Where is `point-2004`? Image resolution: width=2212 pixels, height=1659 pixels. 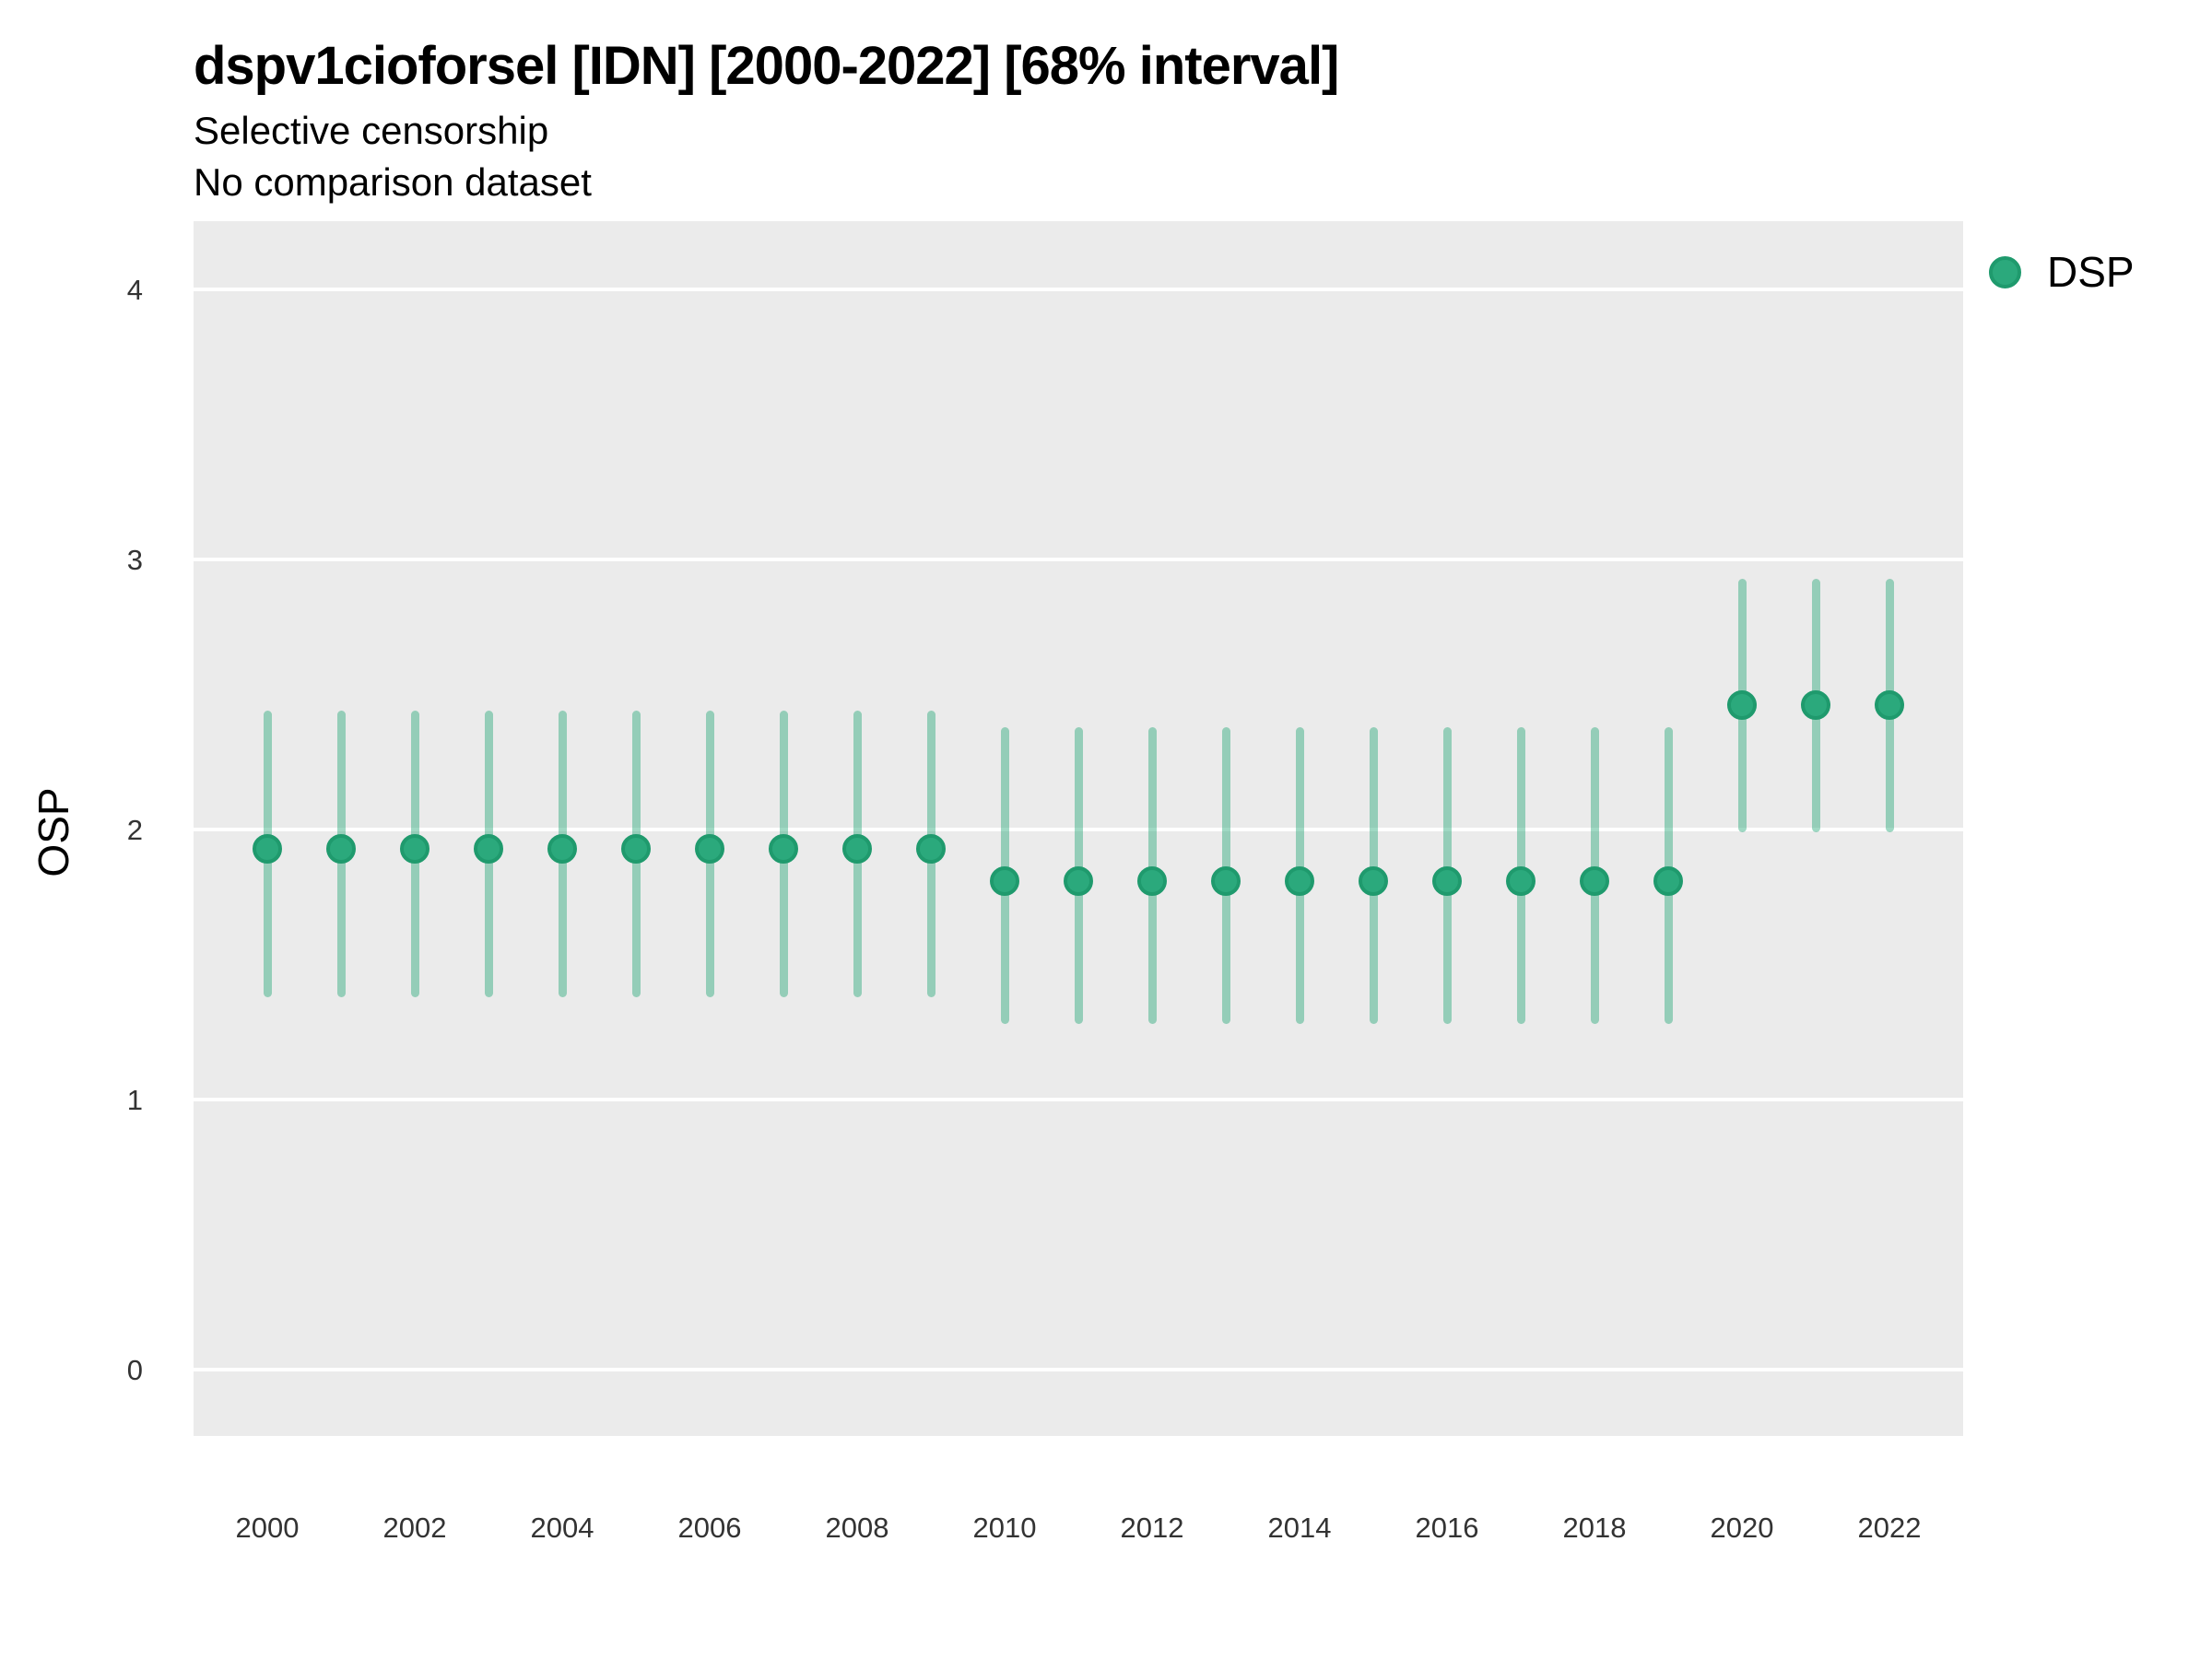
point-2004 is located at coordinates (562, 848).